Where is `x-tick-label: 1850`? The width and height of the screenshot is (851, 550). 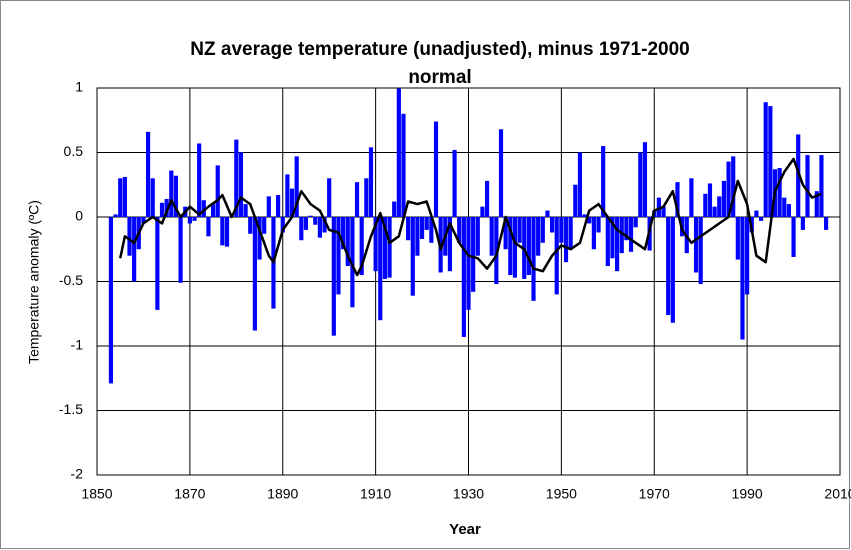
x-tick-label: 1850 is located at coordinates (96, 494).